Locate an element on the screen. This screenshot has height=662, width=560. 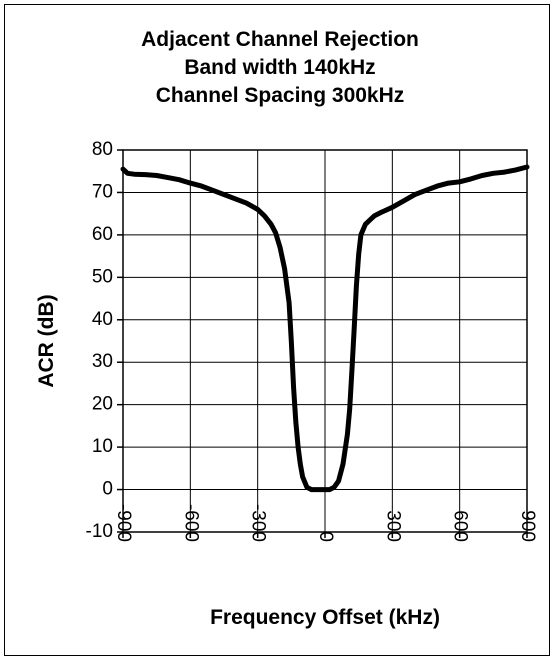
x-tick-label: -600 is located at coordinates (190, 523).